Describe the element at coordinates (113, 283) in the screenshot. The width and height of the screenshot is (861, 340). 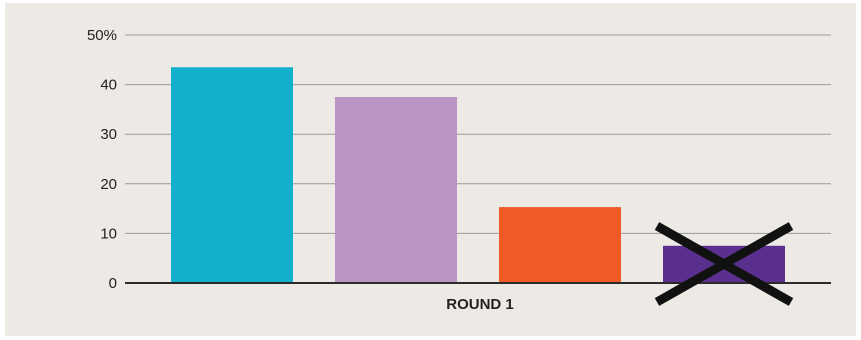
I see `y-tick-label: 0` at that location.